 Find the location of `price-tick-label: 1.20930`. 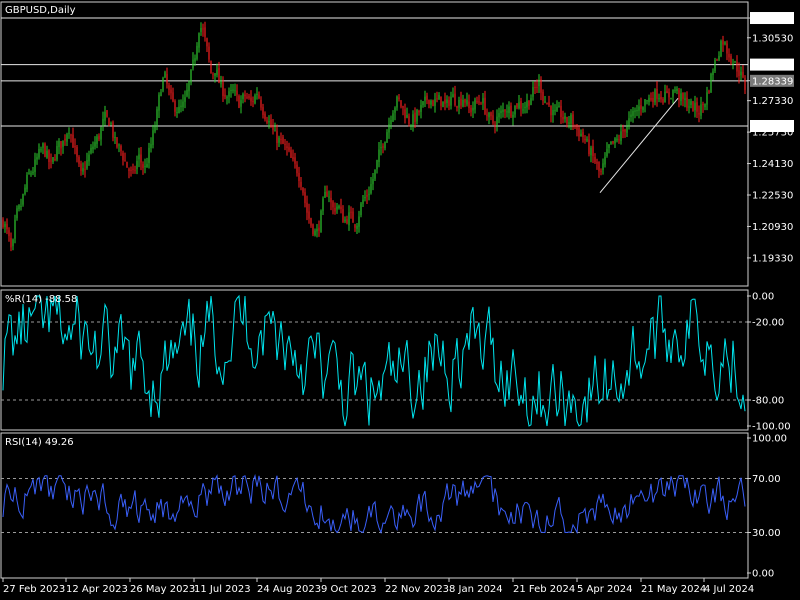

price-tick-label: 1.20930 is located at coordinates (772, 227).